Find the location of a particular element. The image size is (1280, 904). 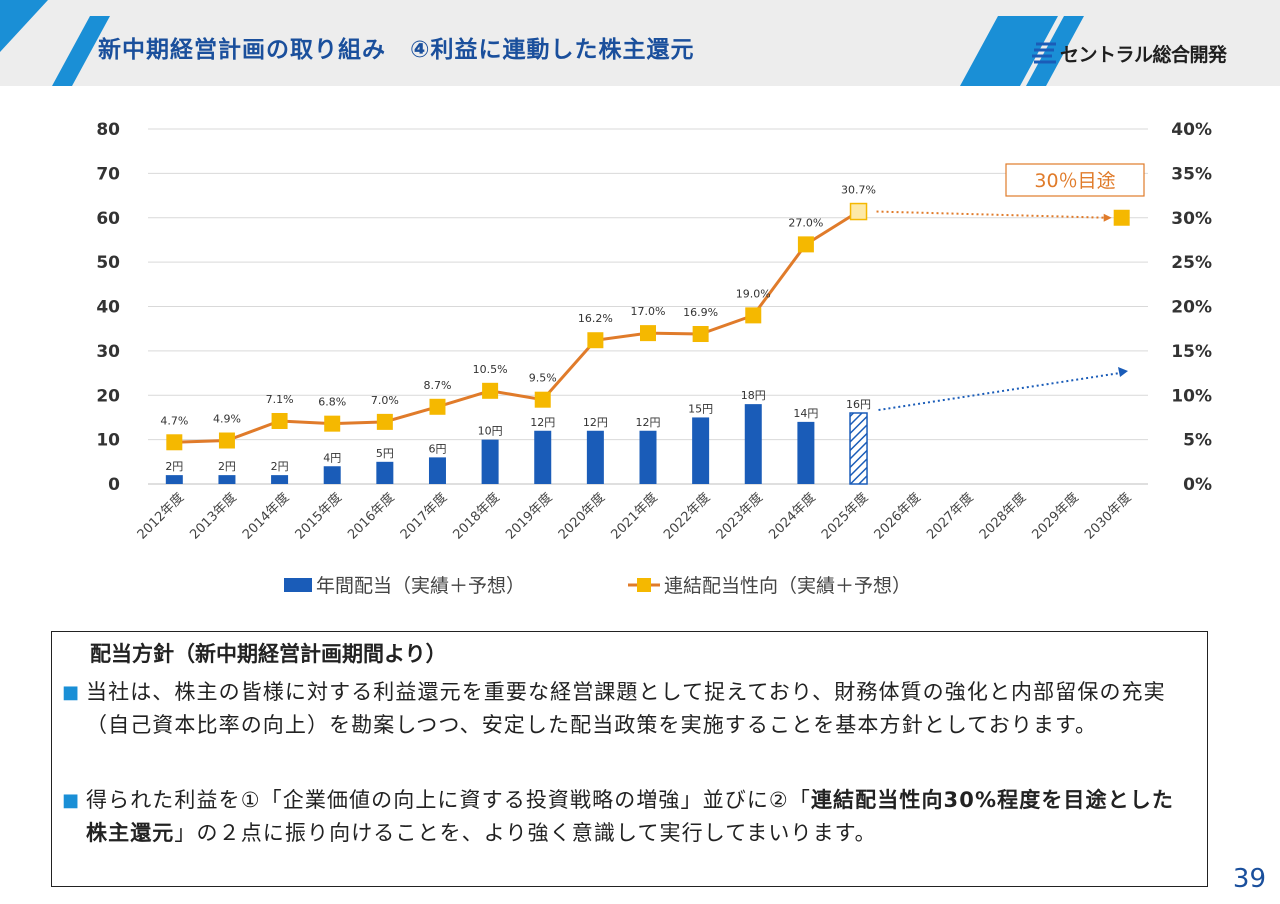

logo-text: セントラル総合開発 is located at coordinates (1143, 55).